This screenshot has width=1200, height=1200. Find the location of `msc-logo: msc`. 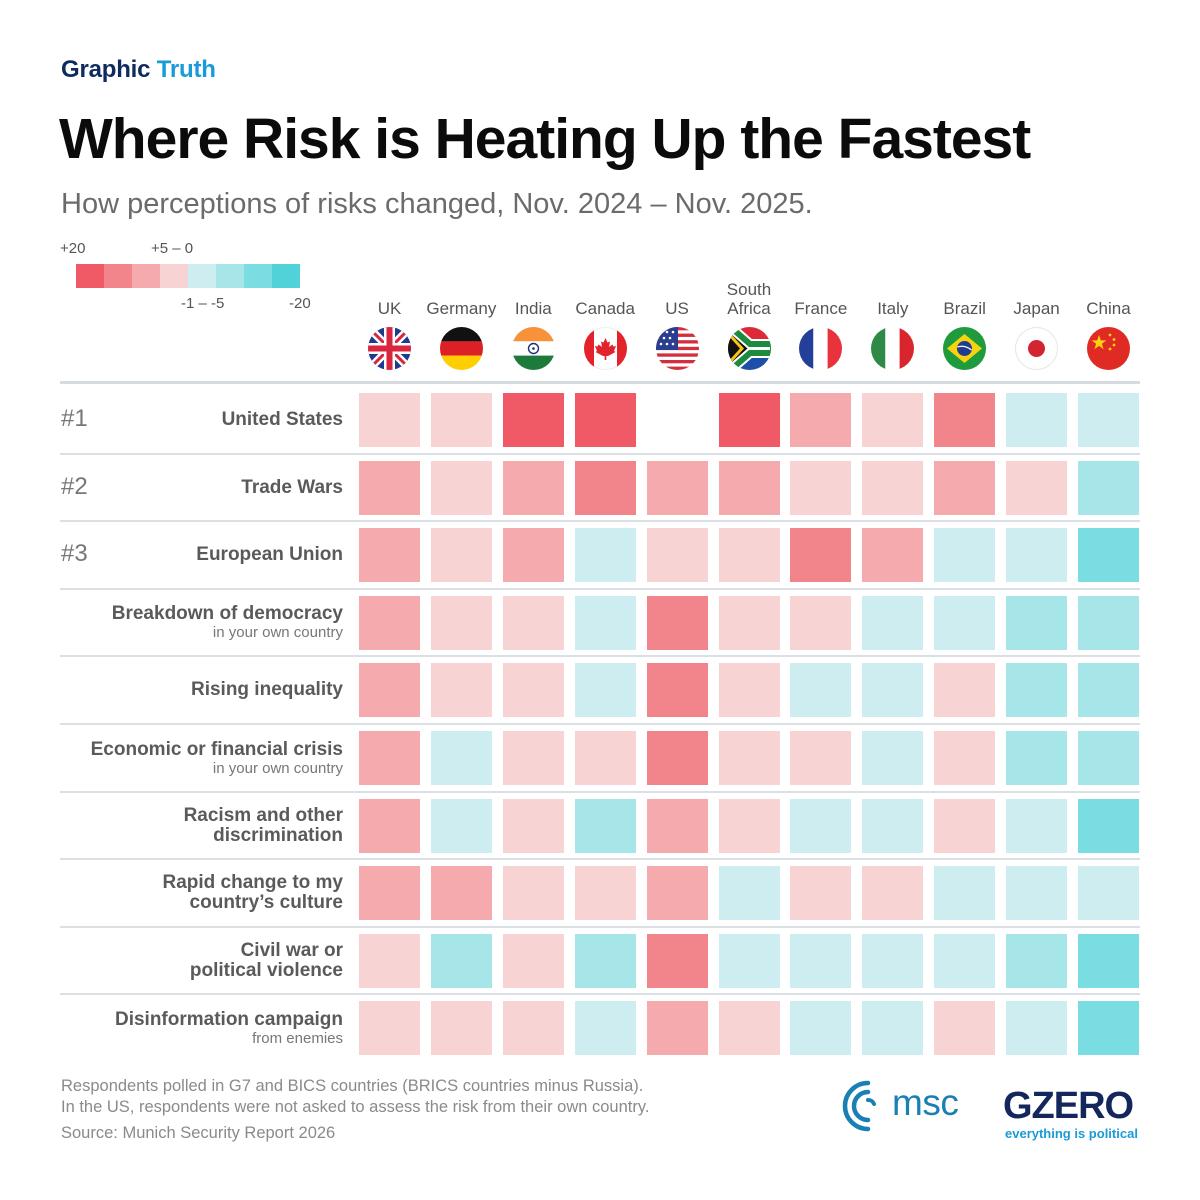

msc-logo: msc is located at coordinates (903, 1106).